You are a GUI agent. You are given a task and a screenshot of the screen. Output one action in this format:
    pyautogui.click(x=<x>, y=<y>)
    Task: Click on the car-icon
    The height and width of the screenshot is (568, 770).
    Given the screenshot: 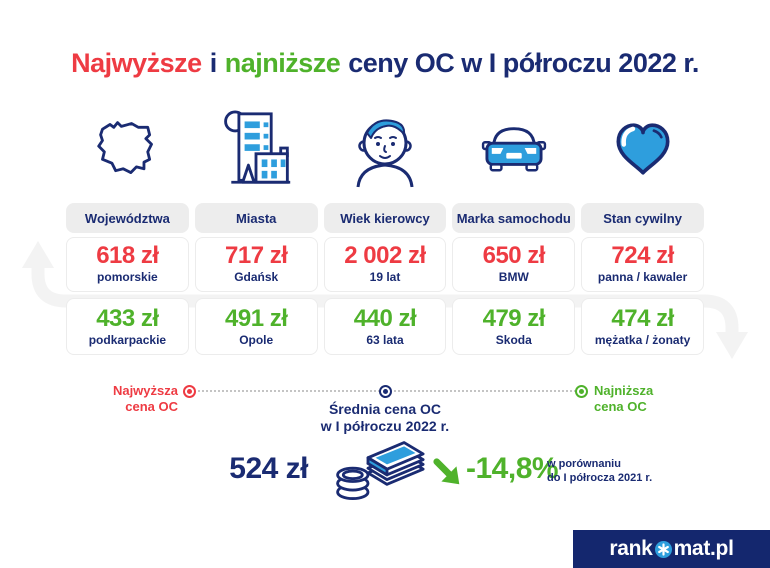 What is the action you would take?
    pyautogui.click(x=513, y=149)
    